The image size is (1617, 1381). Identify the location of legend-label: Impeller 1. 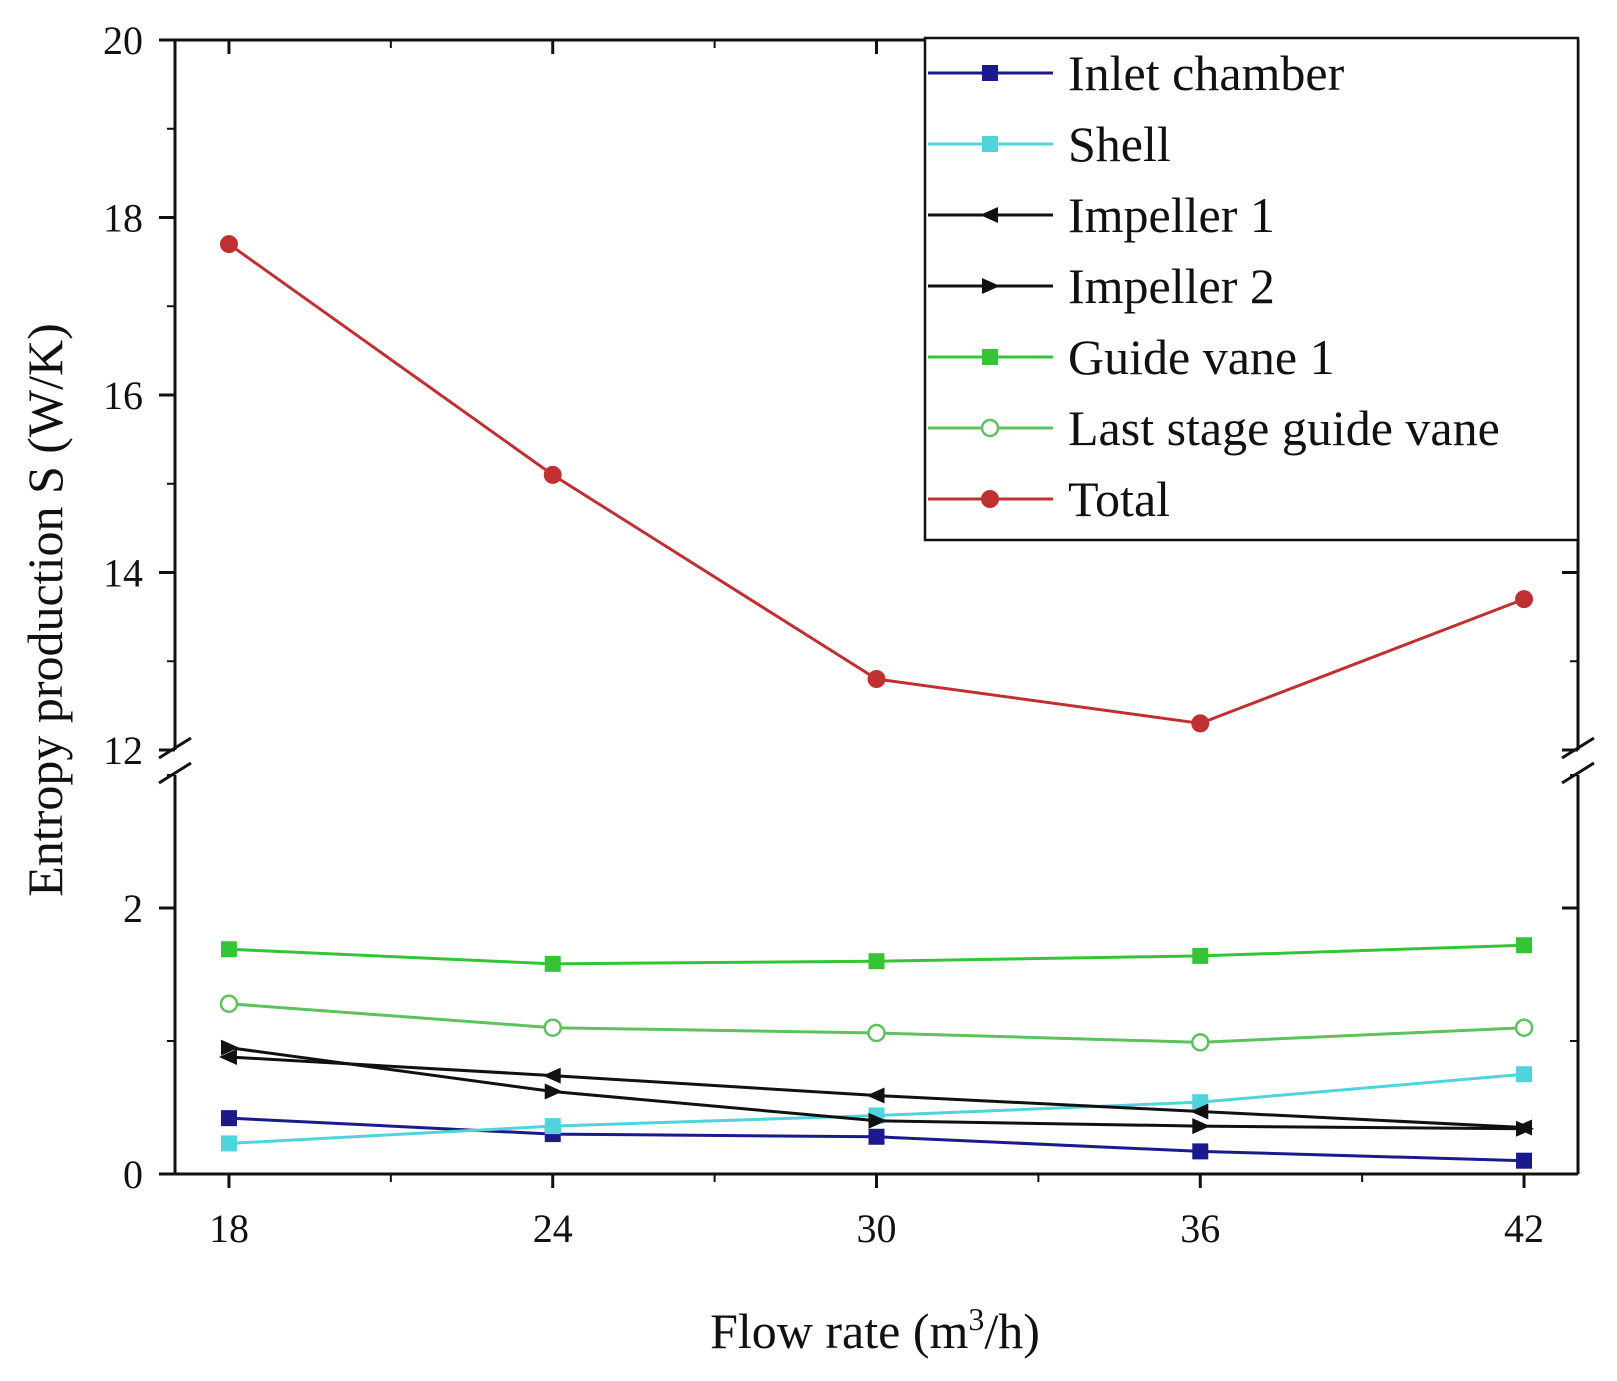
(1171, 215).